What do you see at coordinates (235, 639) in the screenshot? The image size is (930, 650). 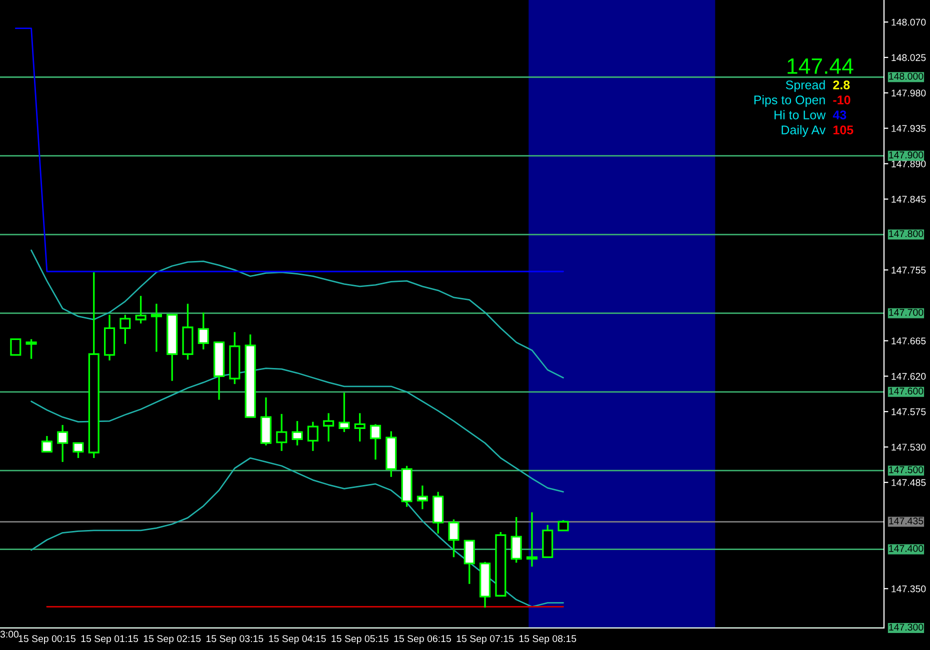 I see `x-tick-label: 15 Sep 03:15` at bounding box center [235, 639].